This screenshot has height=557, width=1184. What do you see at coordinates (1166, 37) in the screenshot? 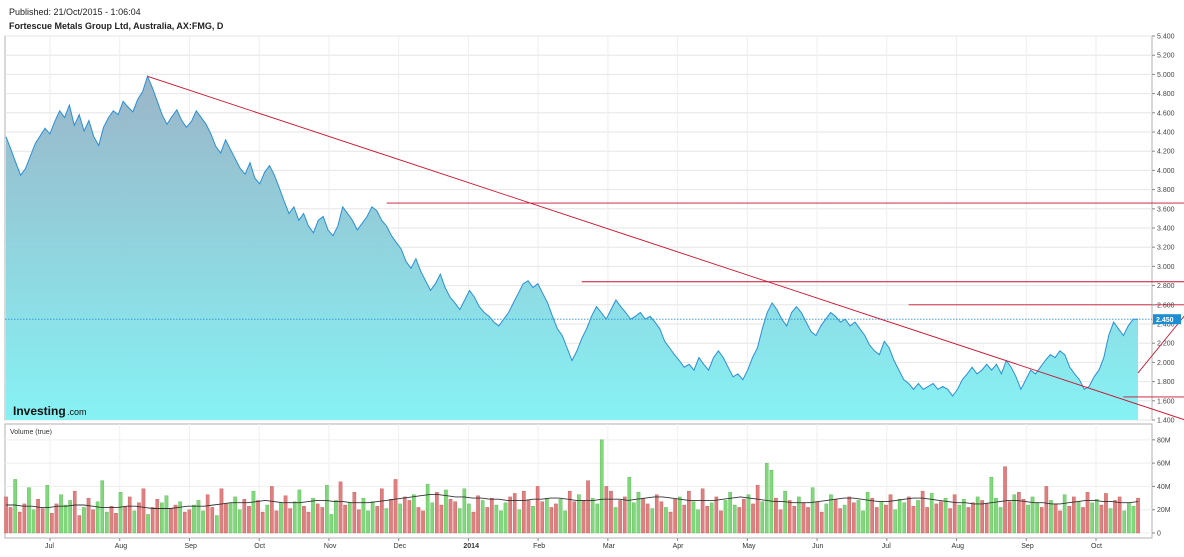
I see `price-tick-label: 5.400` at bounding box center [1166, 37].